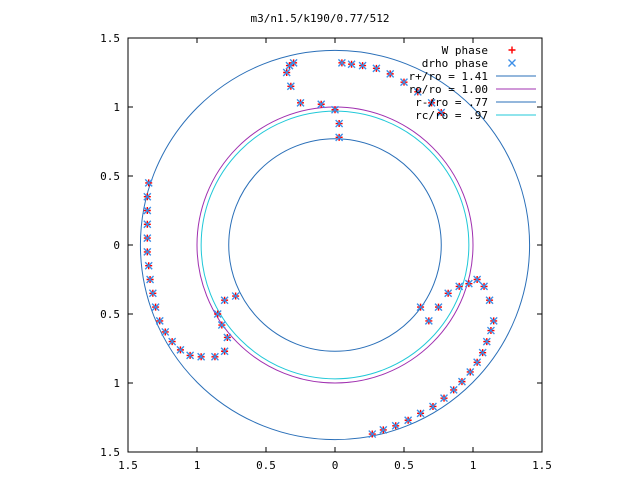 This screenshot has height=480, width=640. Describe the element at coordinates (110, 176) in the screenshot. I see `y-tick-label-2: 0.5` at that location.